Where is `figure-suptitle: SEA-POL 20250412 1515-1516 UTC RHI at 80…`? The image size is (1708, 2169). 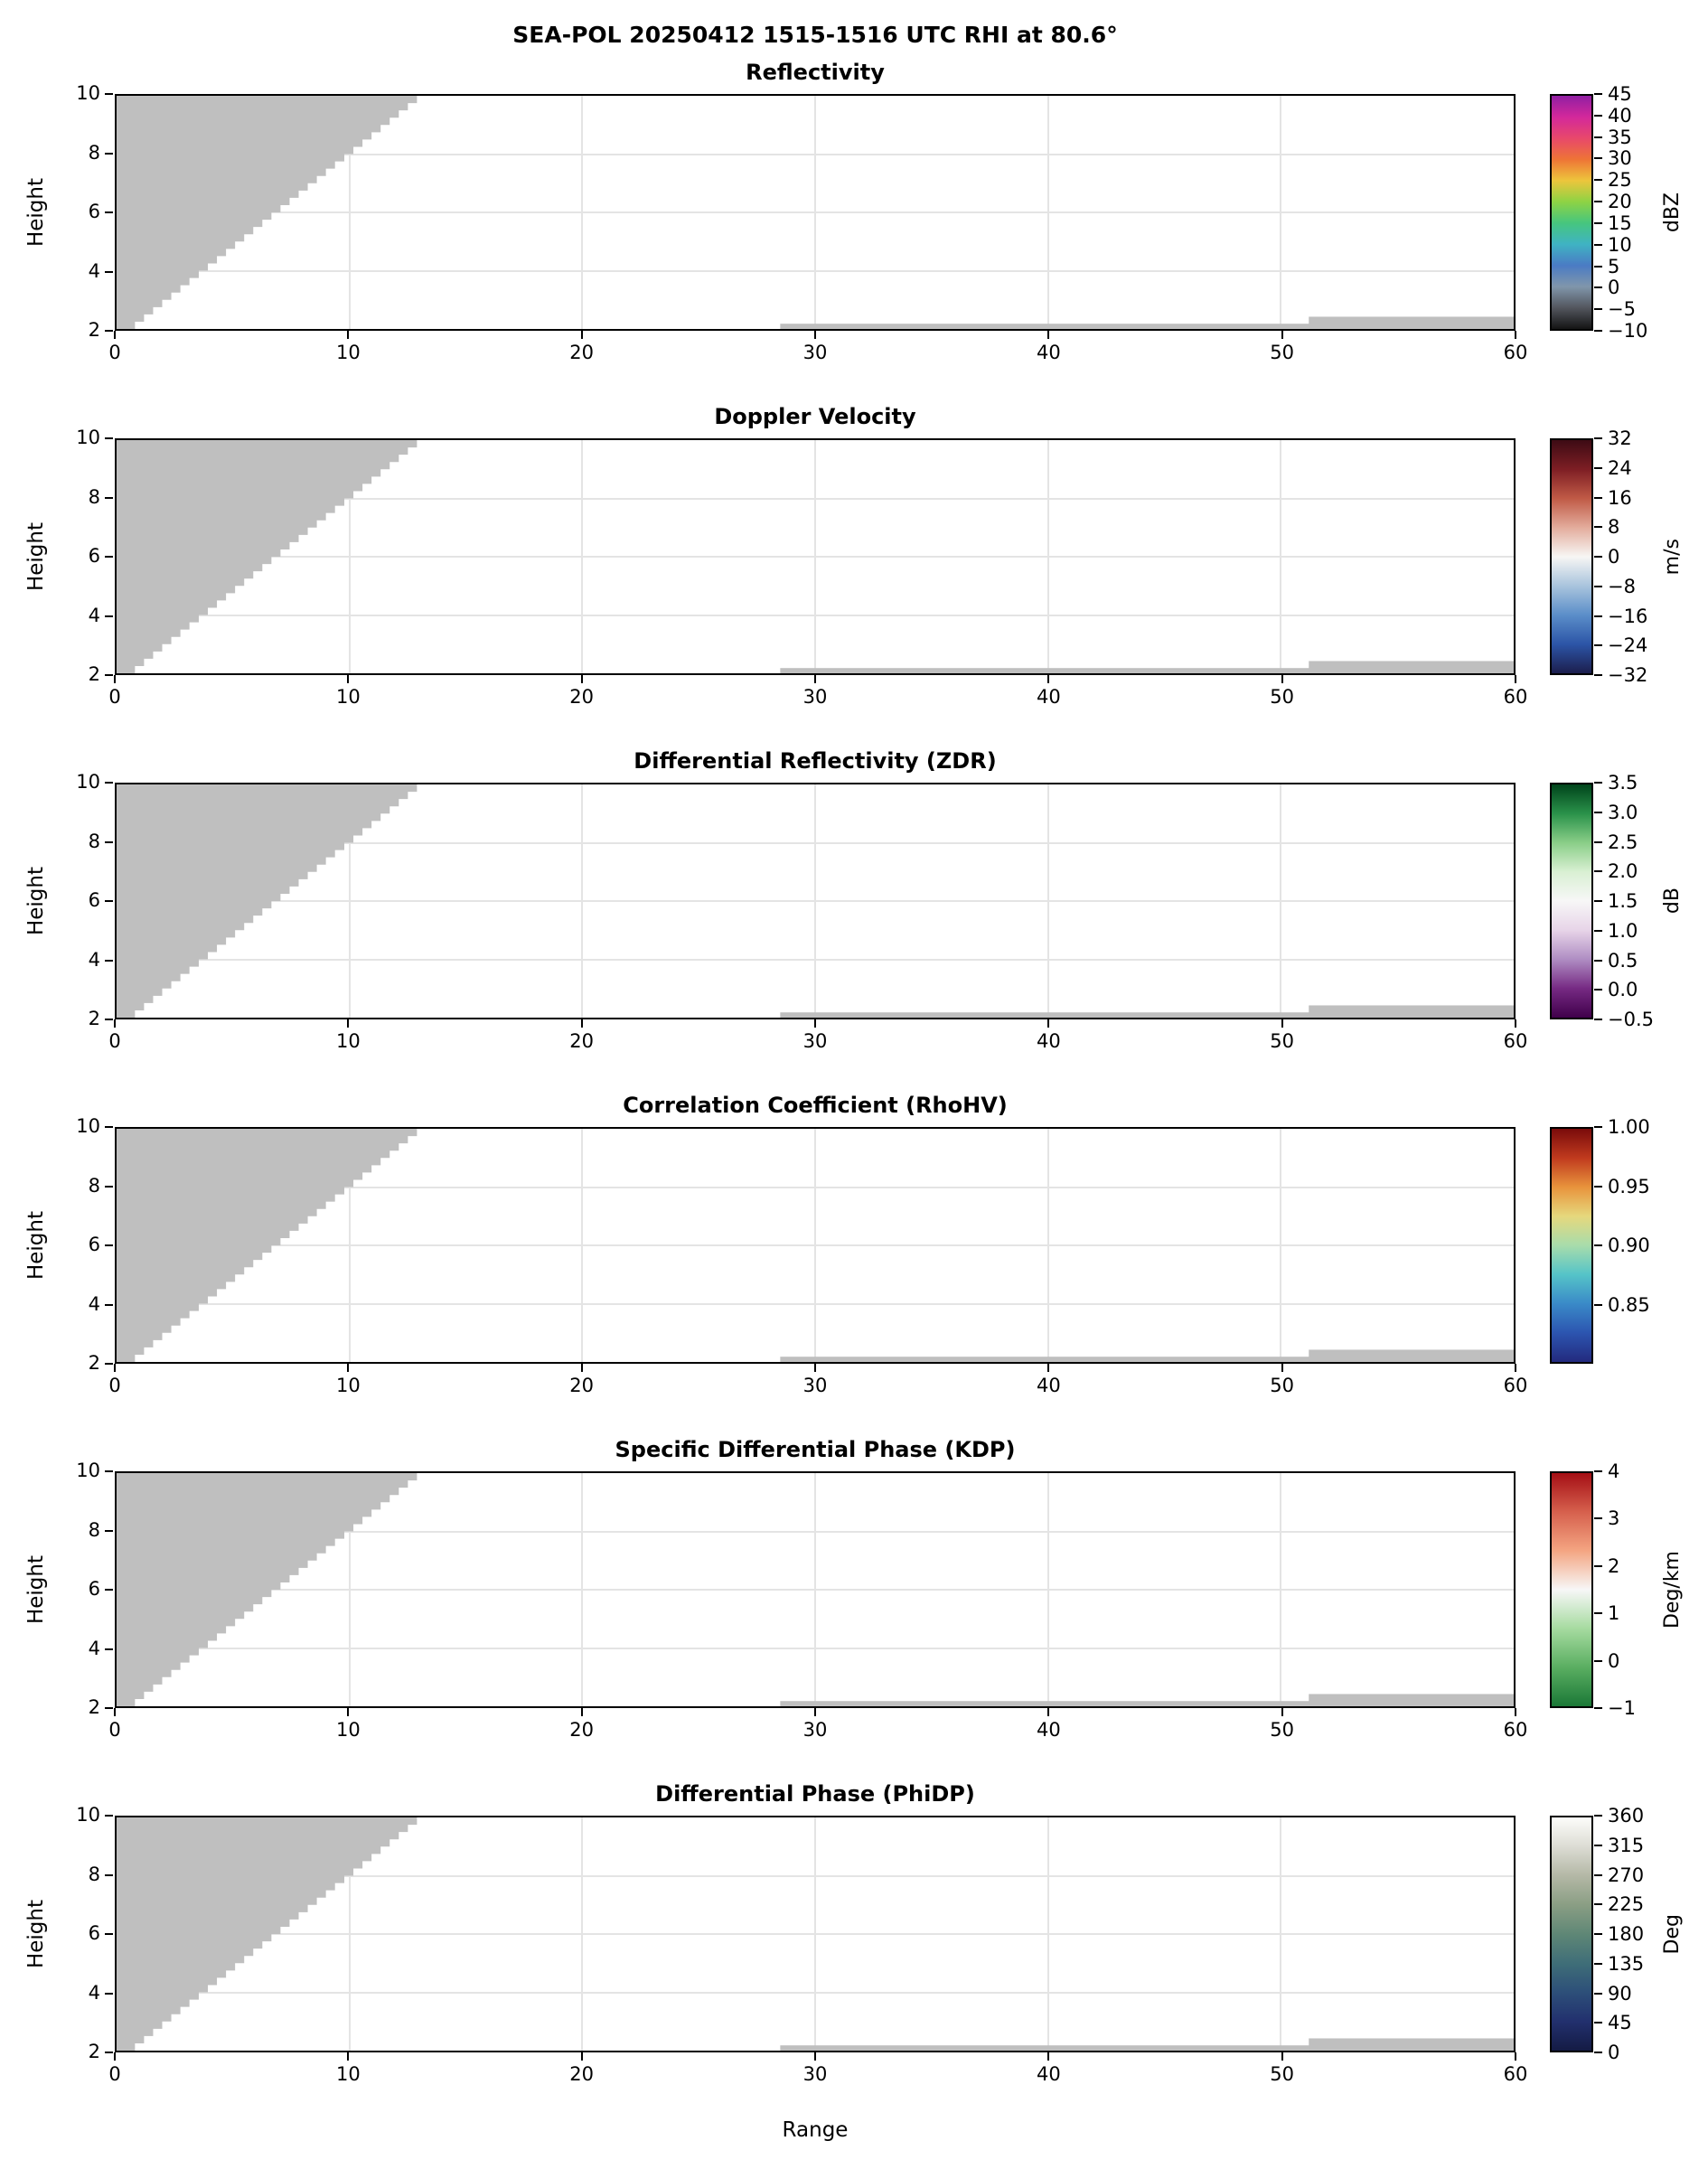 figure-suptitle: SEA-POL 20250412 1515-1516 UTC RHI at 80… is located at coordinates (815, 35).